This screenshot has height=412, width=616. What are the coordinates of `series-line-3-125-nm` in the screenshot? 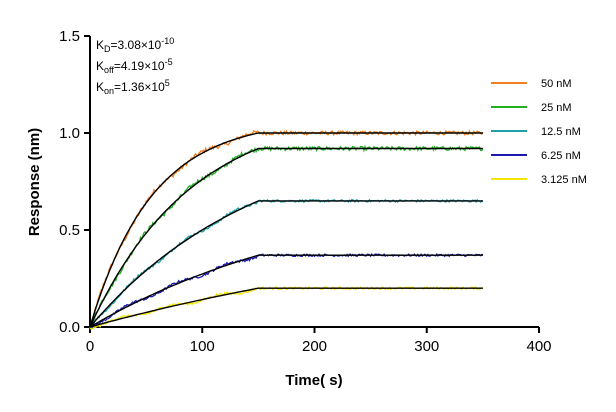 It's located at (286, 307).